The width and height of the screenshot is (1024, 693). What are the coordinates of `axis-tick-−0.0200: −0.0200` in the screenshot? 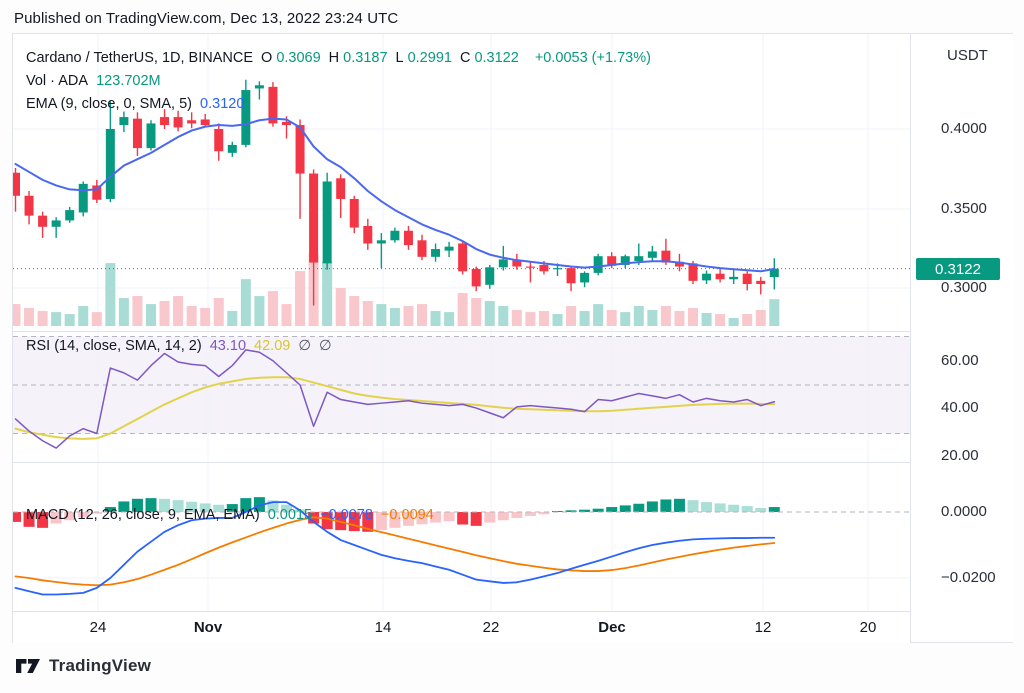 It's located at (968, 577).